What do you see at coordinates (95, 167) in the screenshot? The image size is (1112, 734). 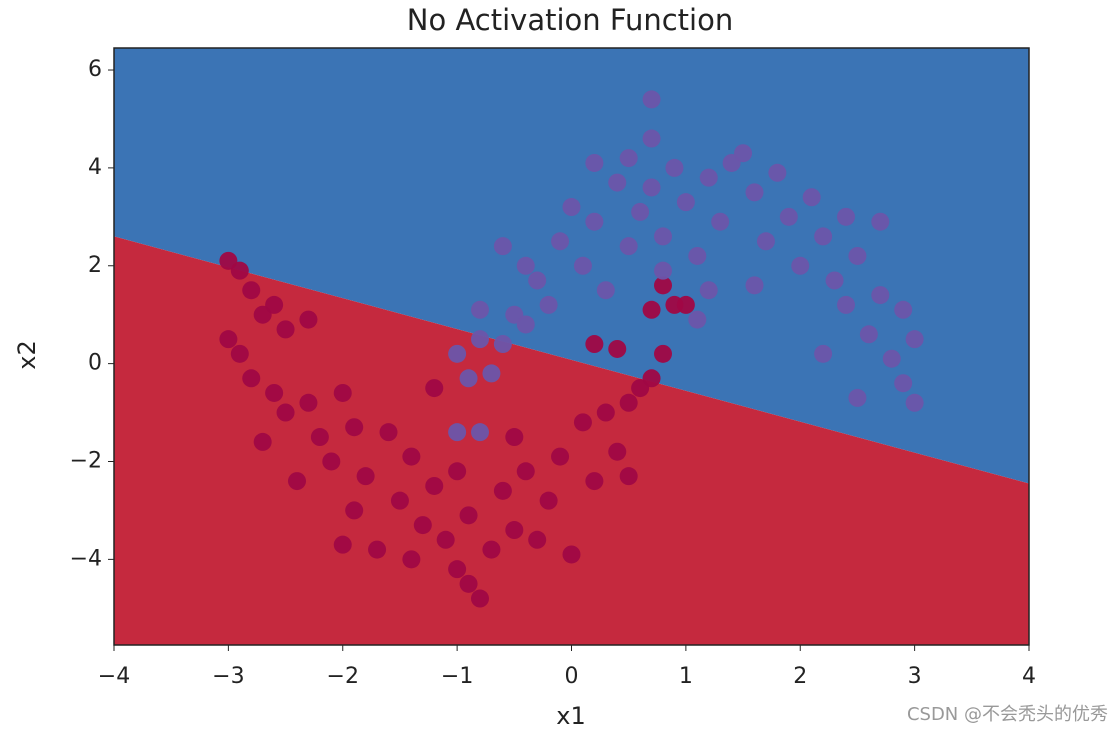 I see `y-tick-label: 4` at bounding box center [95, 167].